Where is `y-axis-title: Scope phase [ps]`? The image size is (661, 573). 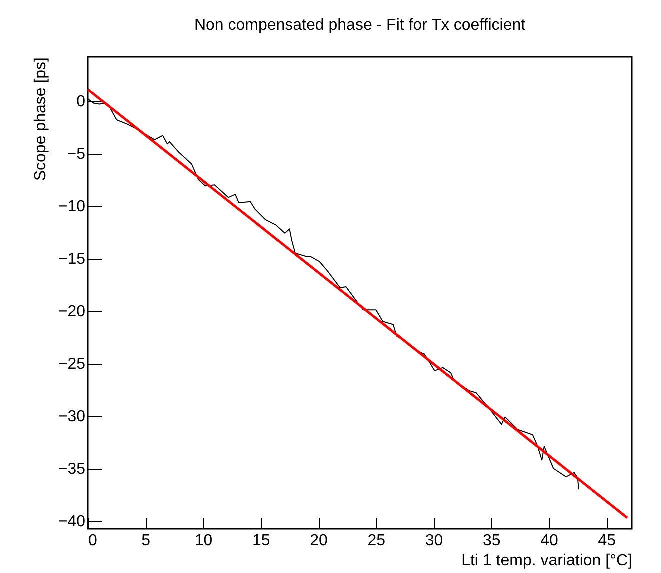
y-axis-title: Scope phase [ps] is located at coordinates (41, 120).